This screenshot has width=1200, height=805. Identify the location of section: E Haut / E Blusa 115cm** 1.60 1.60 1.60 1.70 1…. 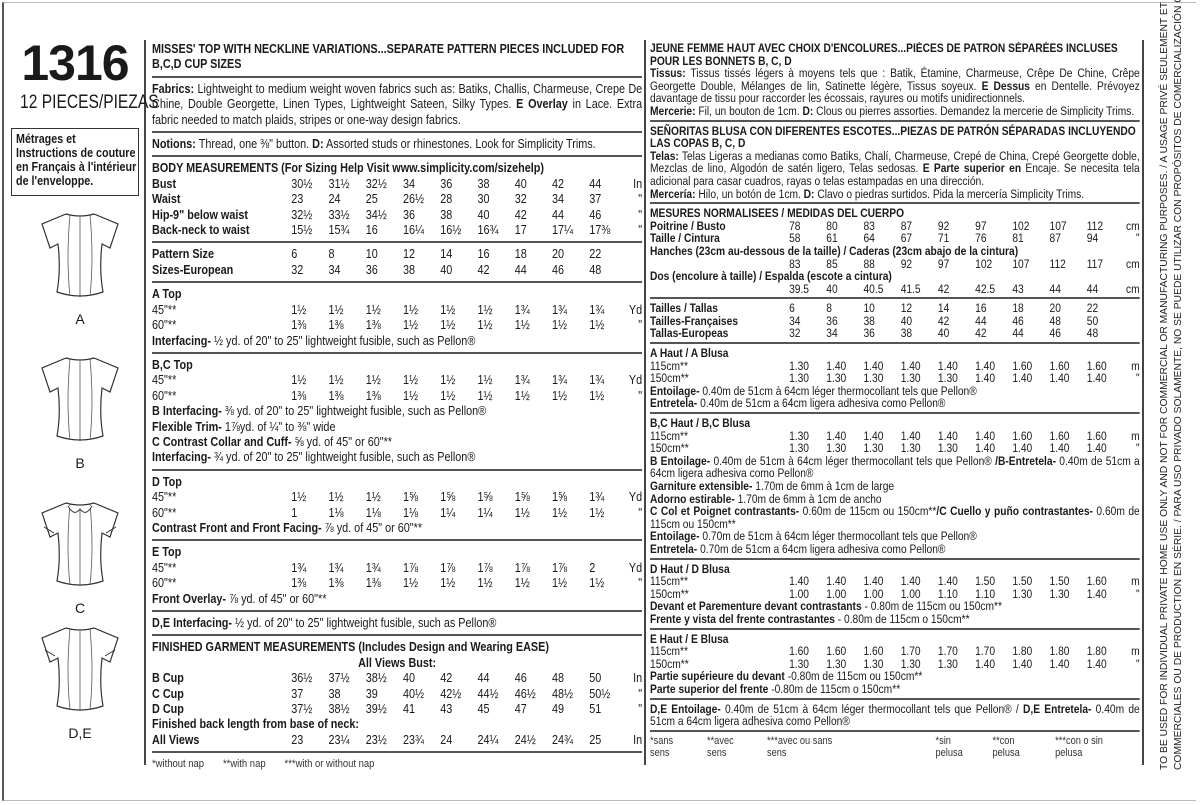
(895, 663).